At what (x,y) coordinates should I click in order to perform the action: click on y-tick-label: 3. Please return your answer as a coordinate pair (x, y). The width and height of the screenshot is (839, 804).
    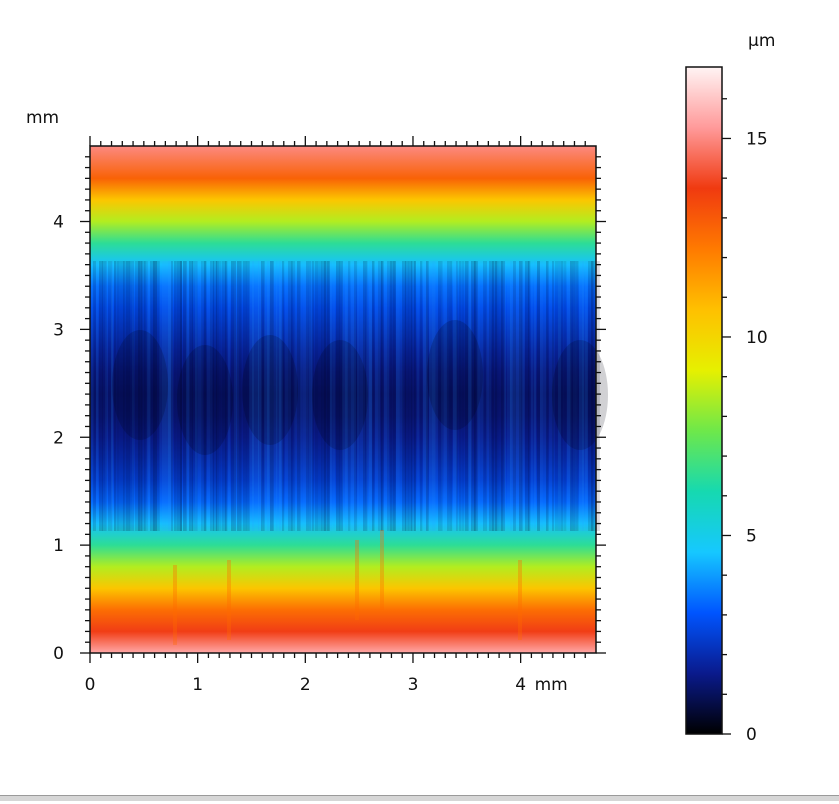
    Looking at the image, I should click on (58, 330).